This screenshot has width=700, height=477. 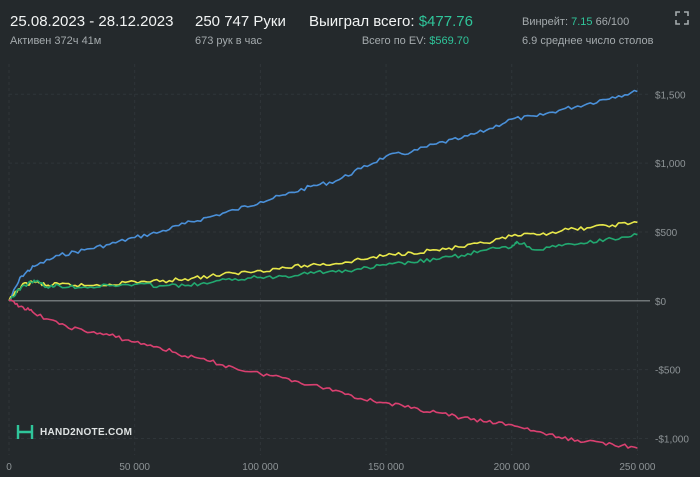 I want to click on avg-tables: 6.9 среднее число столов, so click(x=588, y=41).